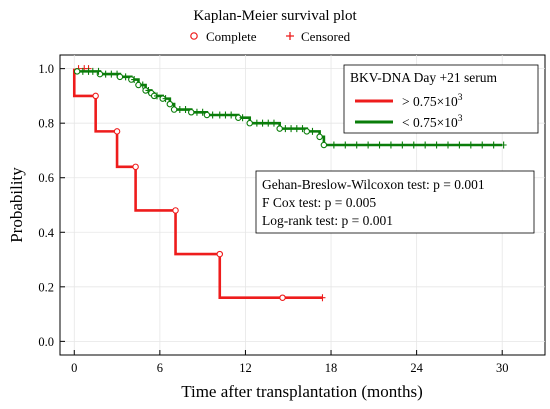 The height and width of the screenshot is (409, 550). Describe the element at coordinates (373, 184) in the screenshot. I see `stat-gehan-breslow-wilcoxon: Gehan-Breslow-Wilcoxon test: p = 0.001` at that location.